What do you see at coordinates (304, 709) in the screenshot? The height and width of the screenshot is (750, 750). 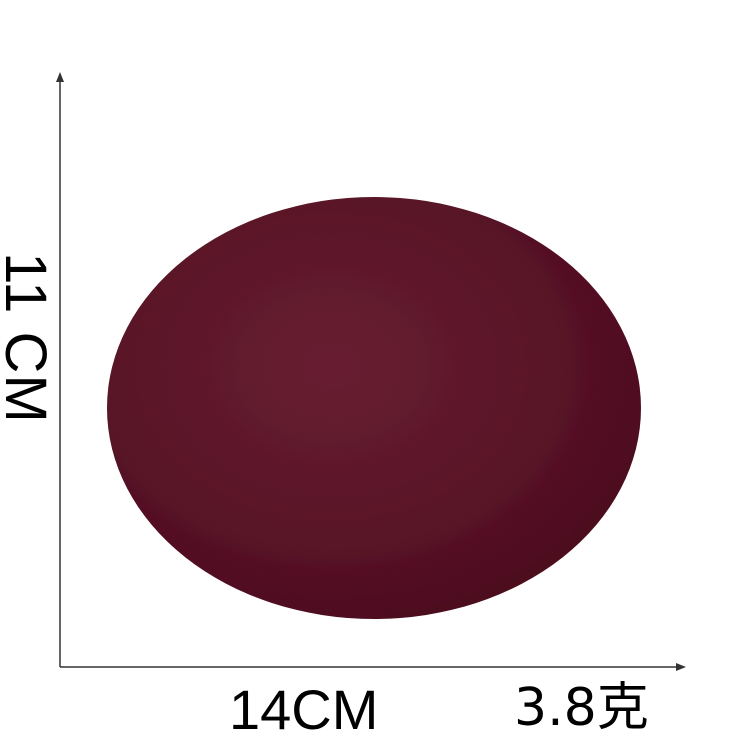 I see `width-dimension-label: 14CM` at bounding box center [304, 709].